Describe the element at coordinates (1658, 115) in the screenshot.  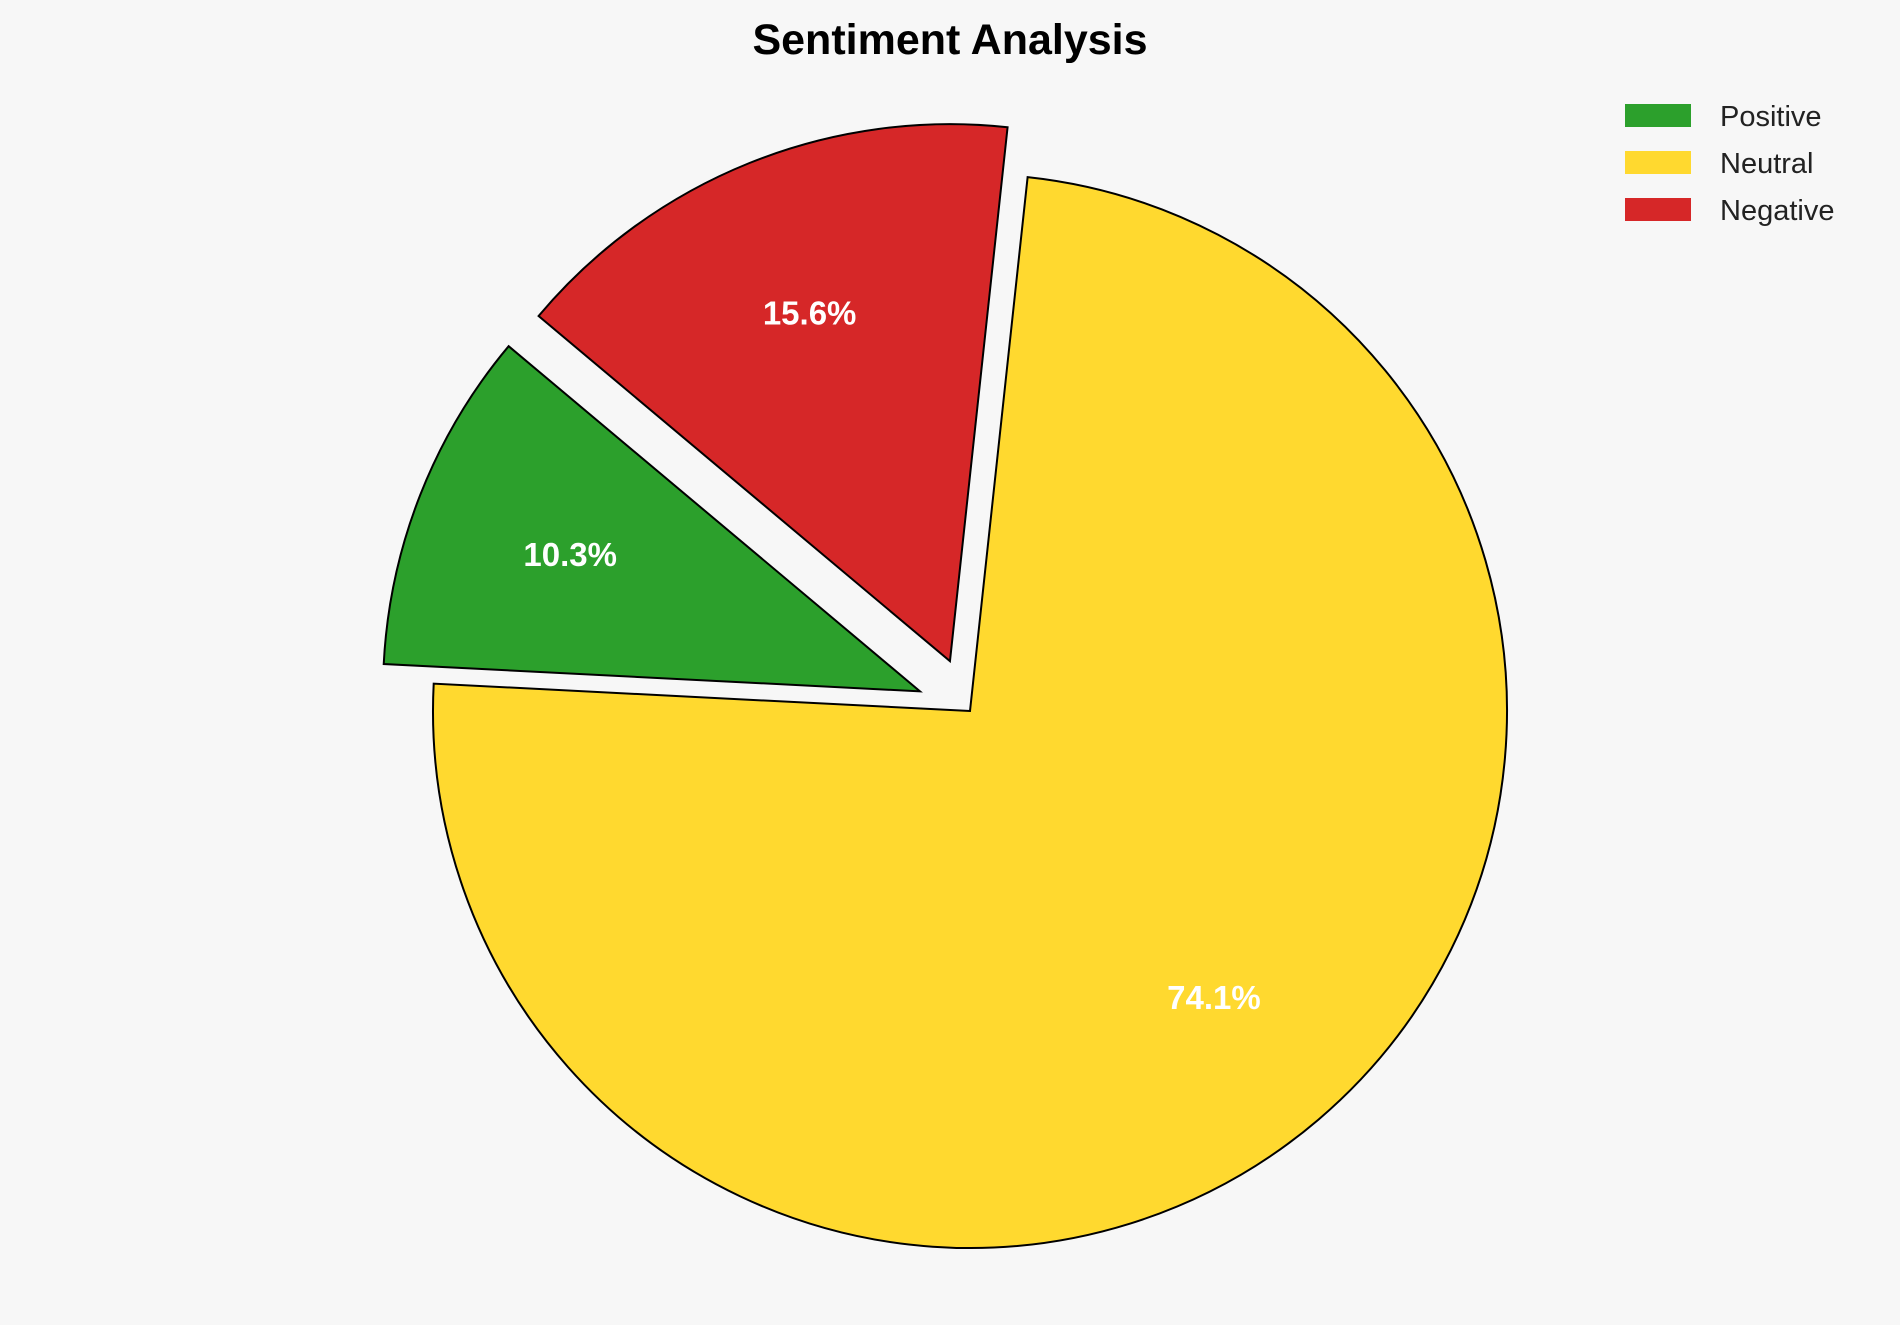
I see `legend-swatch-positive` at that location.